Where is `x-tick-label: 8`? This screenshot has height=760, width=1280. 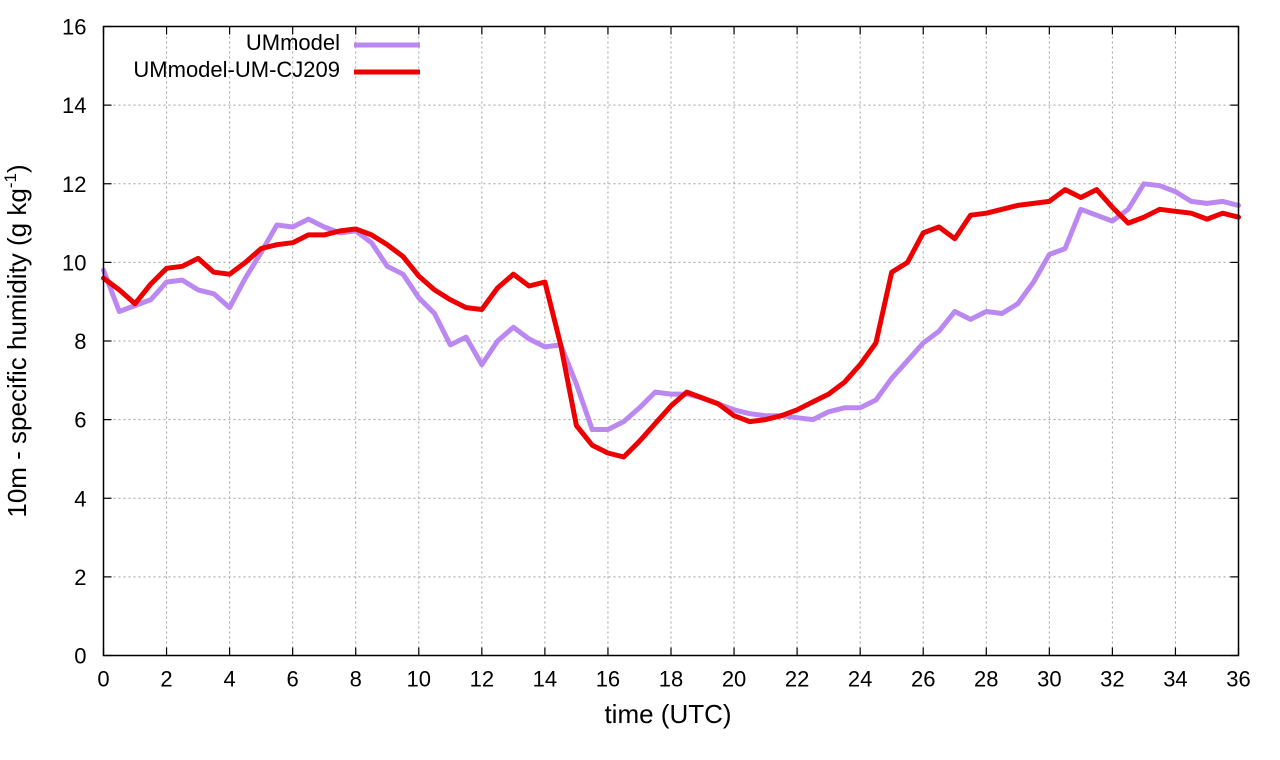 x-tick-label: 8 is located at coordinates (356, 679).